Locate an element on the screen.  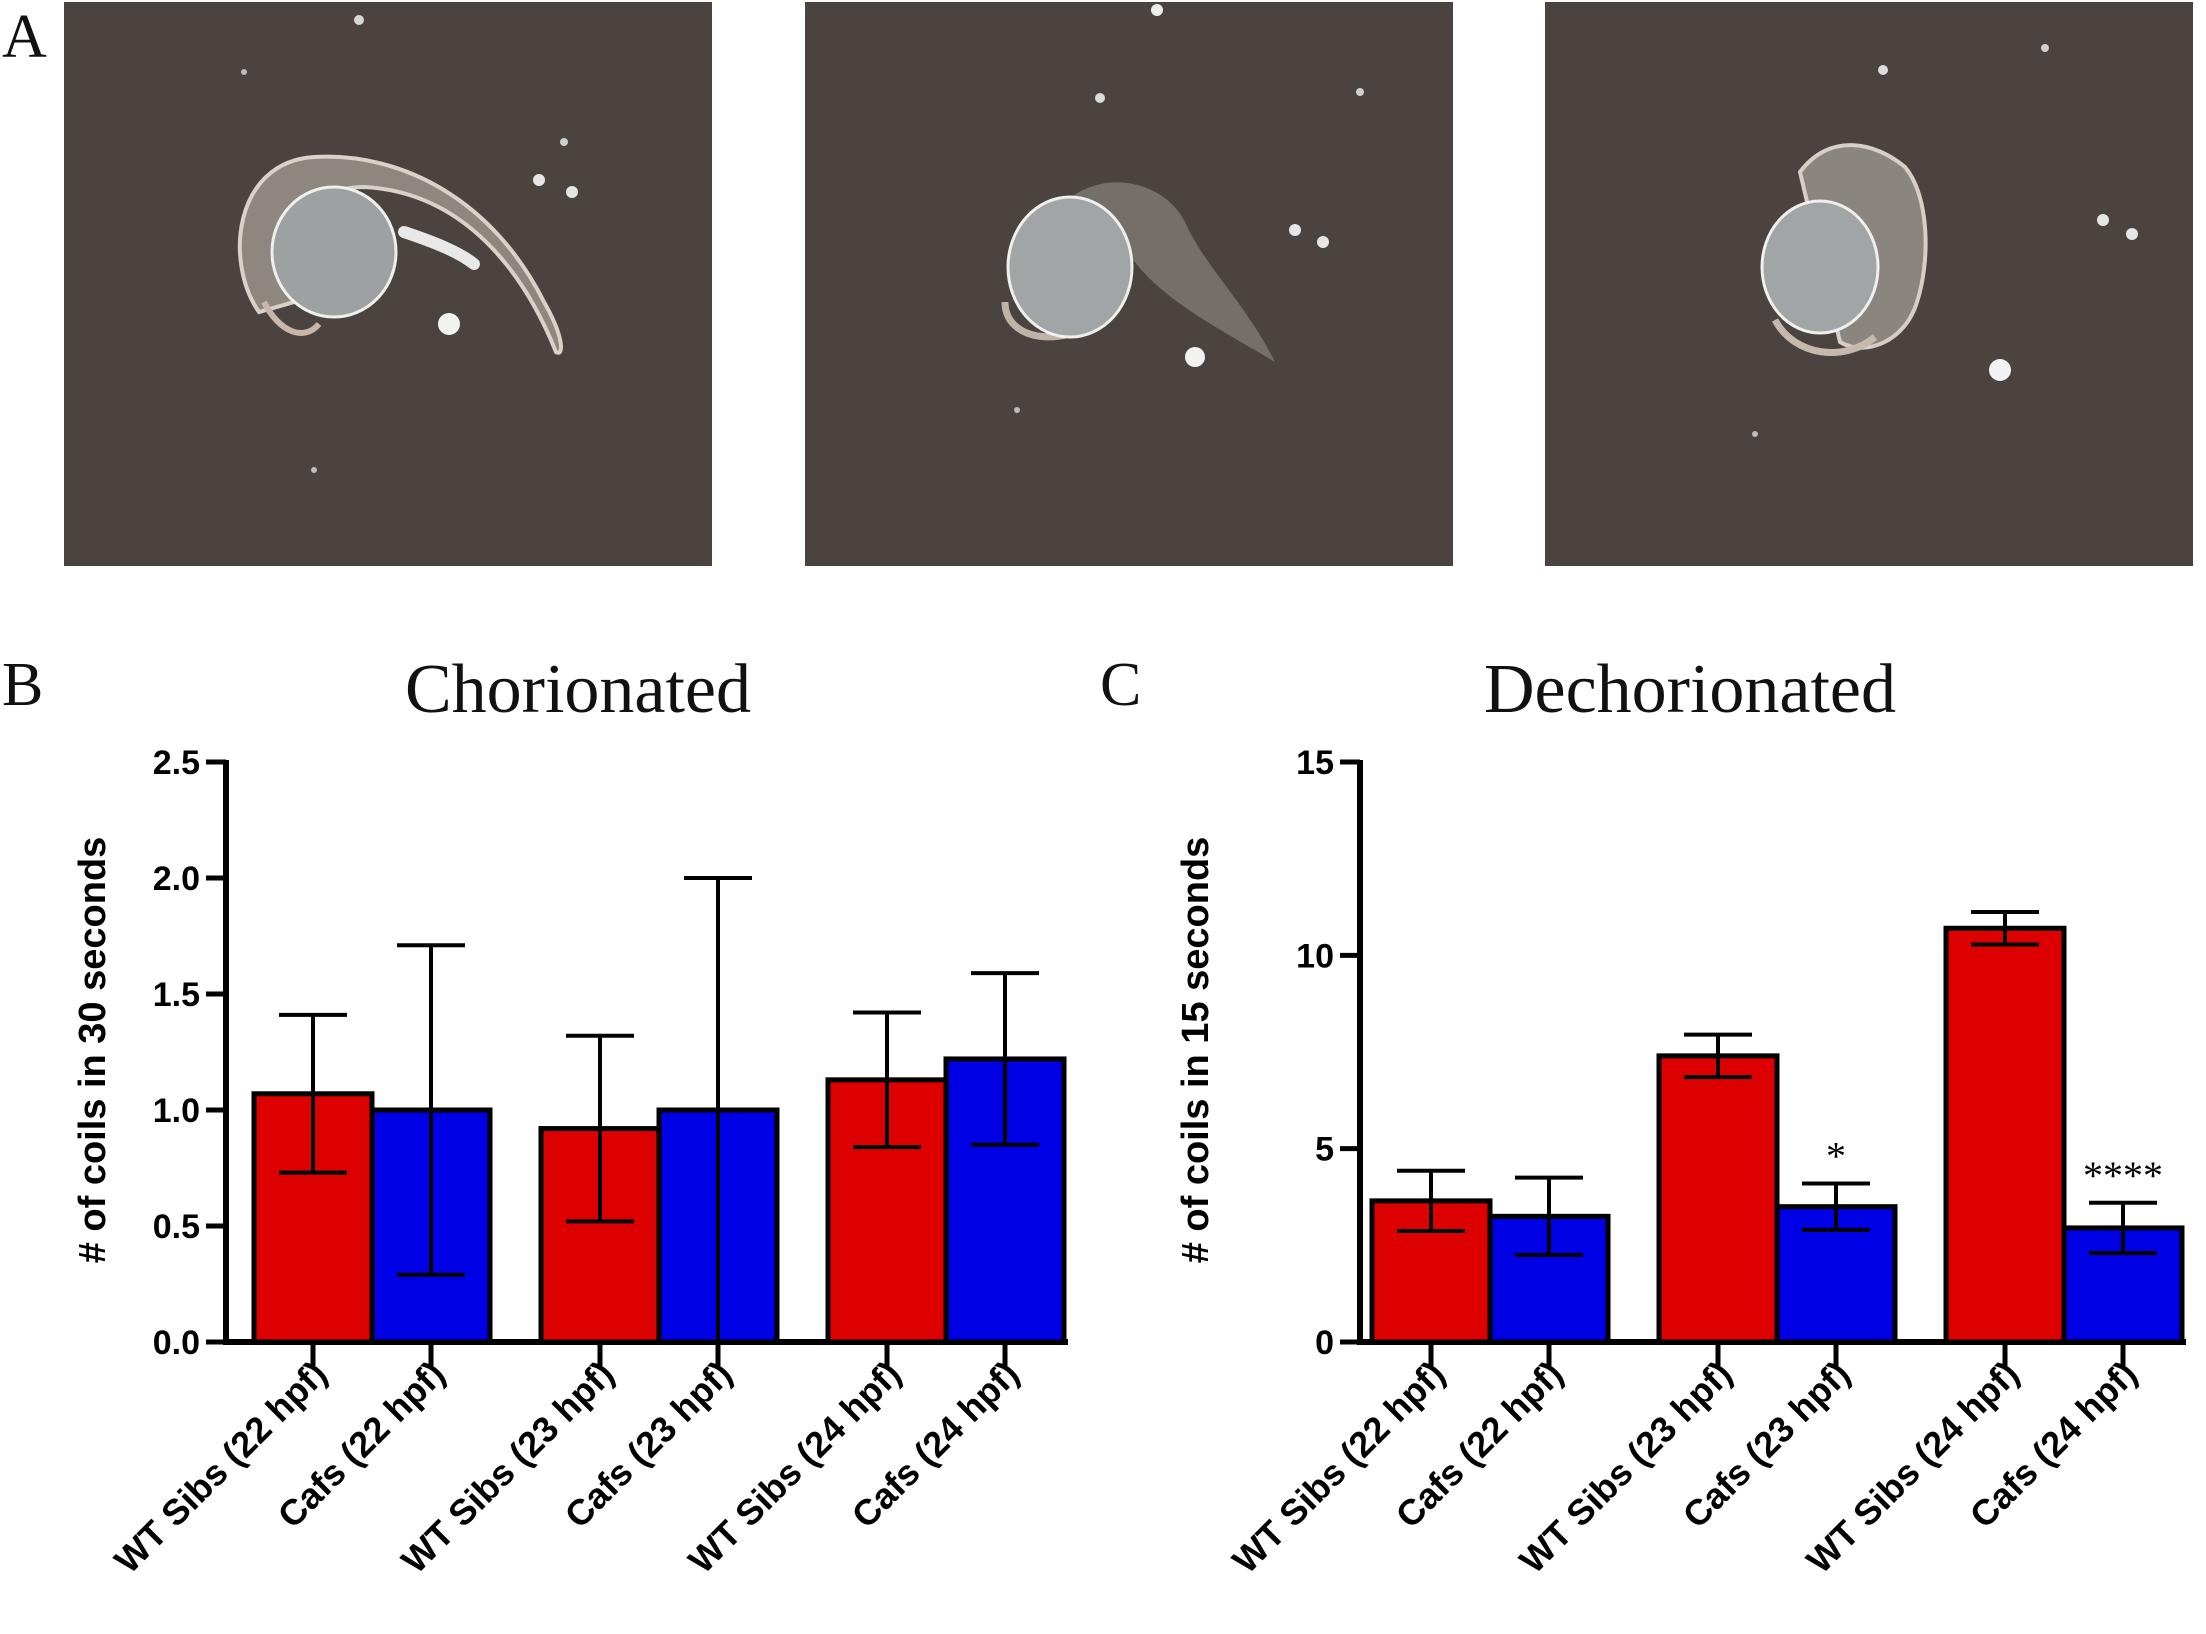
chart-2-significance-label: **** is located at coordinates (2123, 1175).